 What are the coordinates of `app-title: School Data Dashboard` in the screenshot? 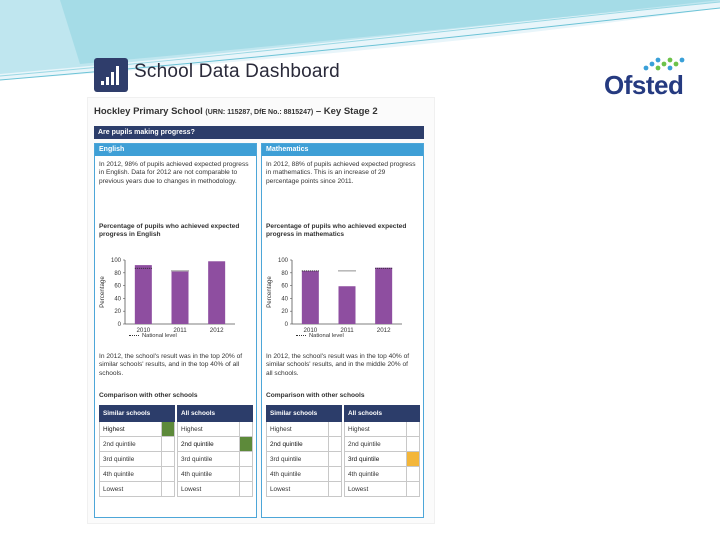 It's located at (237, 71).